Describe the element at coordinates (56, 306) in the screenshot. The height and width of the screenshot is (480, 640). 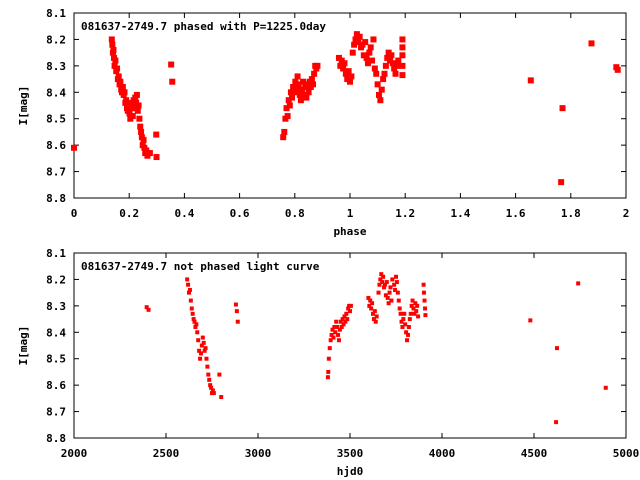
I see `unphased-y-tick-label: 8.3` at that location.